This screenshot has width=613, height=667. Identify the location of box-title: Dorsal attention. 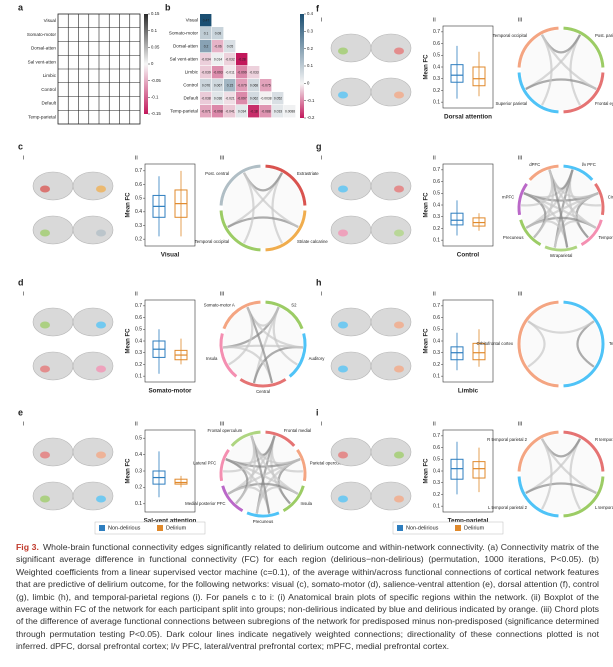
(468, 117).